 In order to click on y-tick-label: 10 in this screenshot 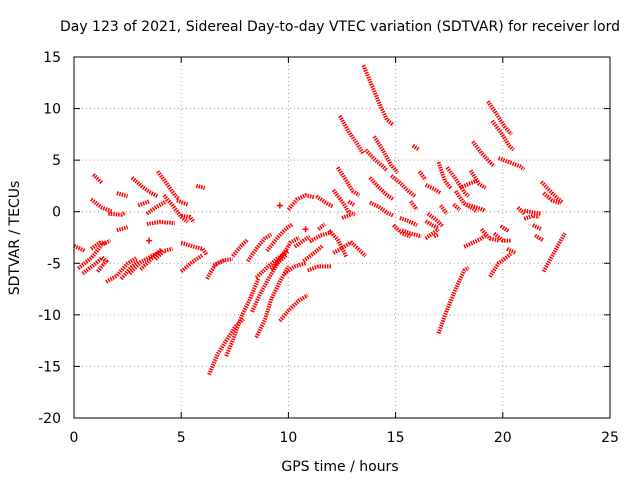, I will do `click(52, 110)`.